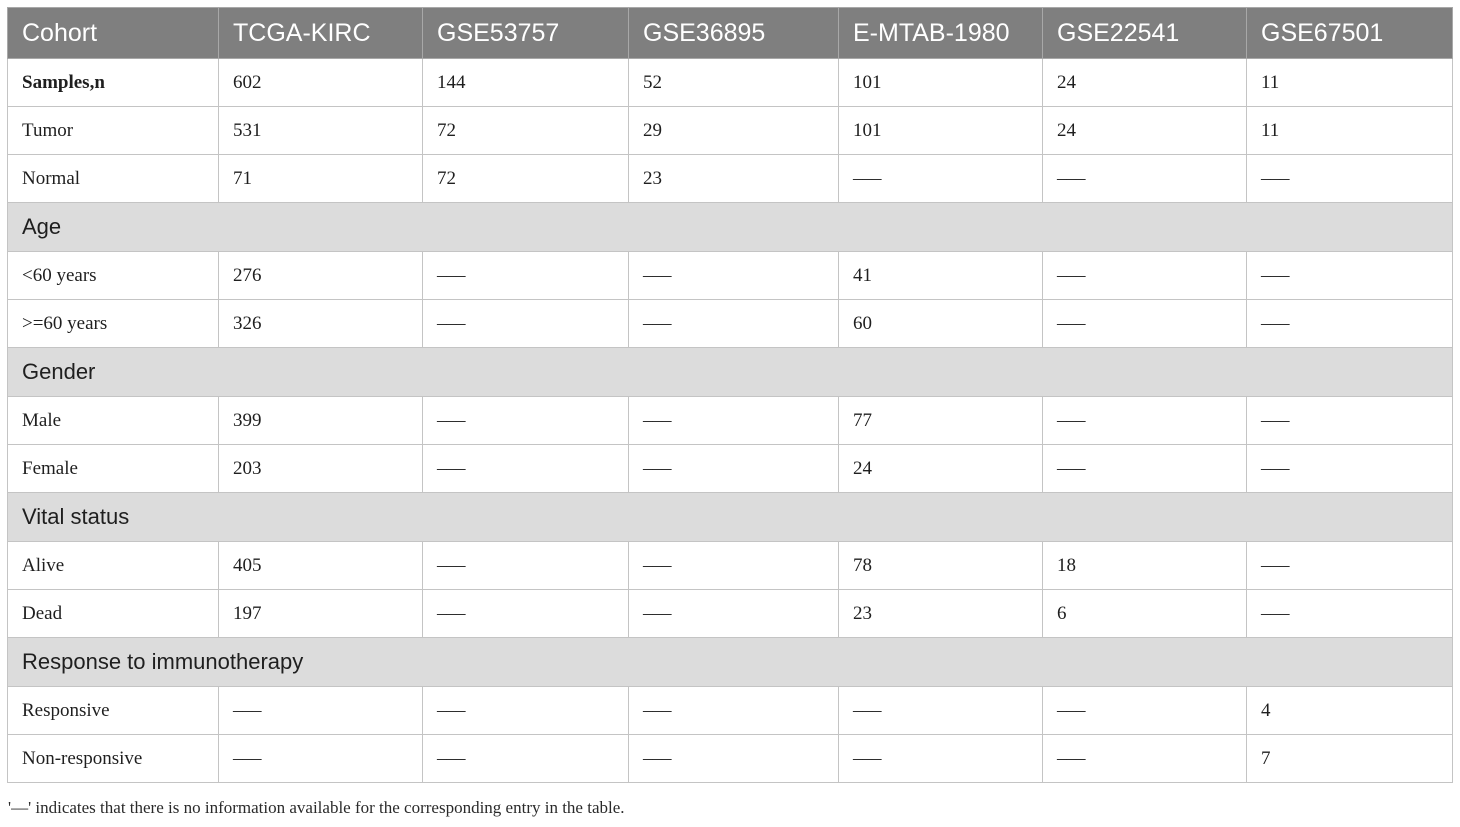 The width and height of the screenshot is (1460, 827). Describe the element at coordinates (525, 33) in the screenshot. I see `column-header: GSE53757` at that location.